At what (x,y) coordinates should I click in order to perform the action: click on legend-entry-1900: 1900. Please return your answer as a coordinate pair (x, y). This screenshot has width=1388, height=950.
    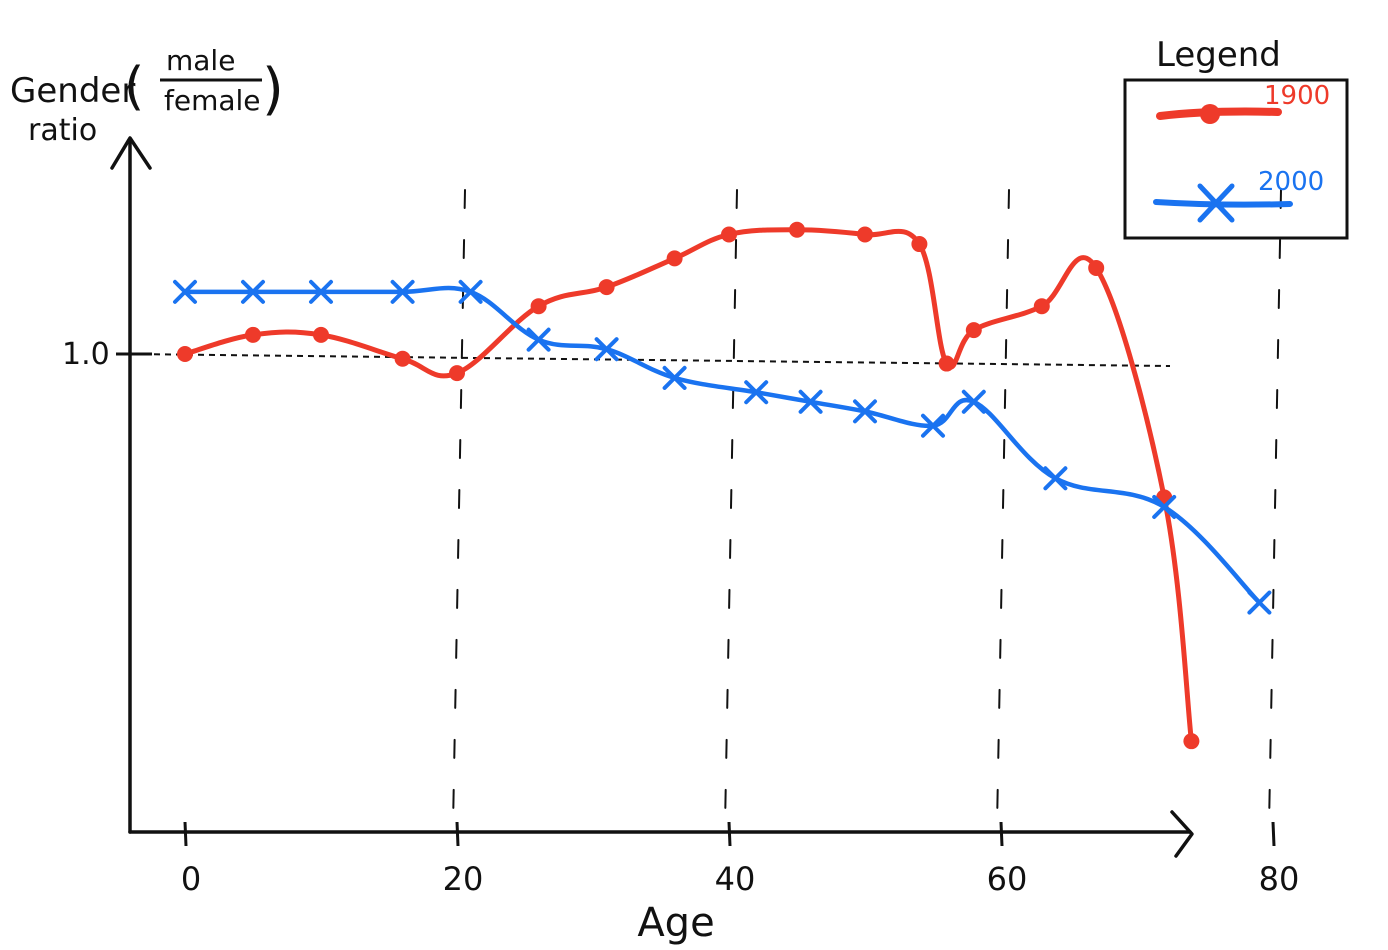
    Looking at the image, I should click on (1243, 102).